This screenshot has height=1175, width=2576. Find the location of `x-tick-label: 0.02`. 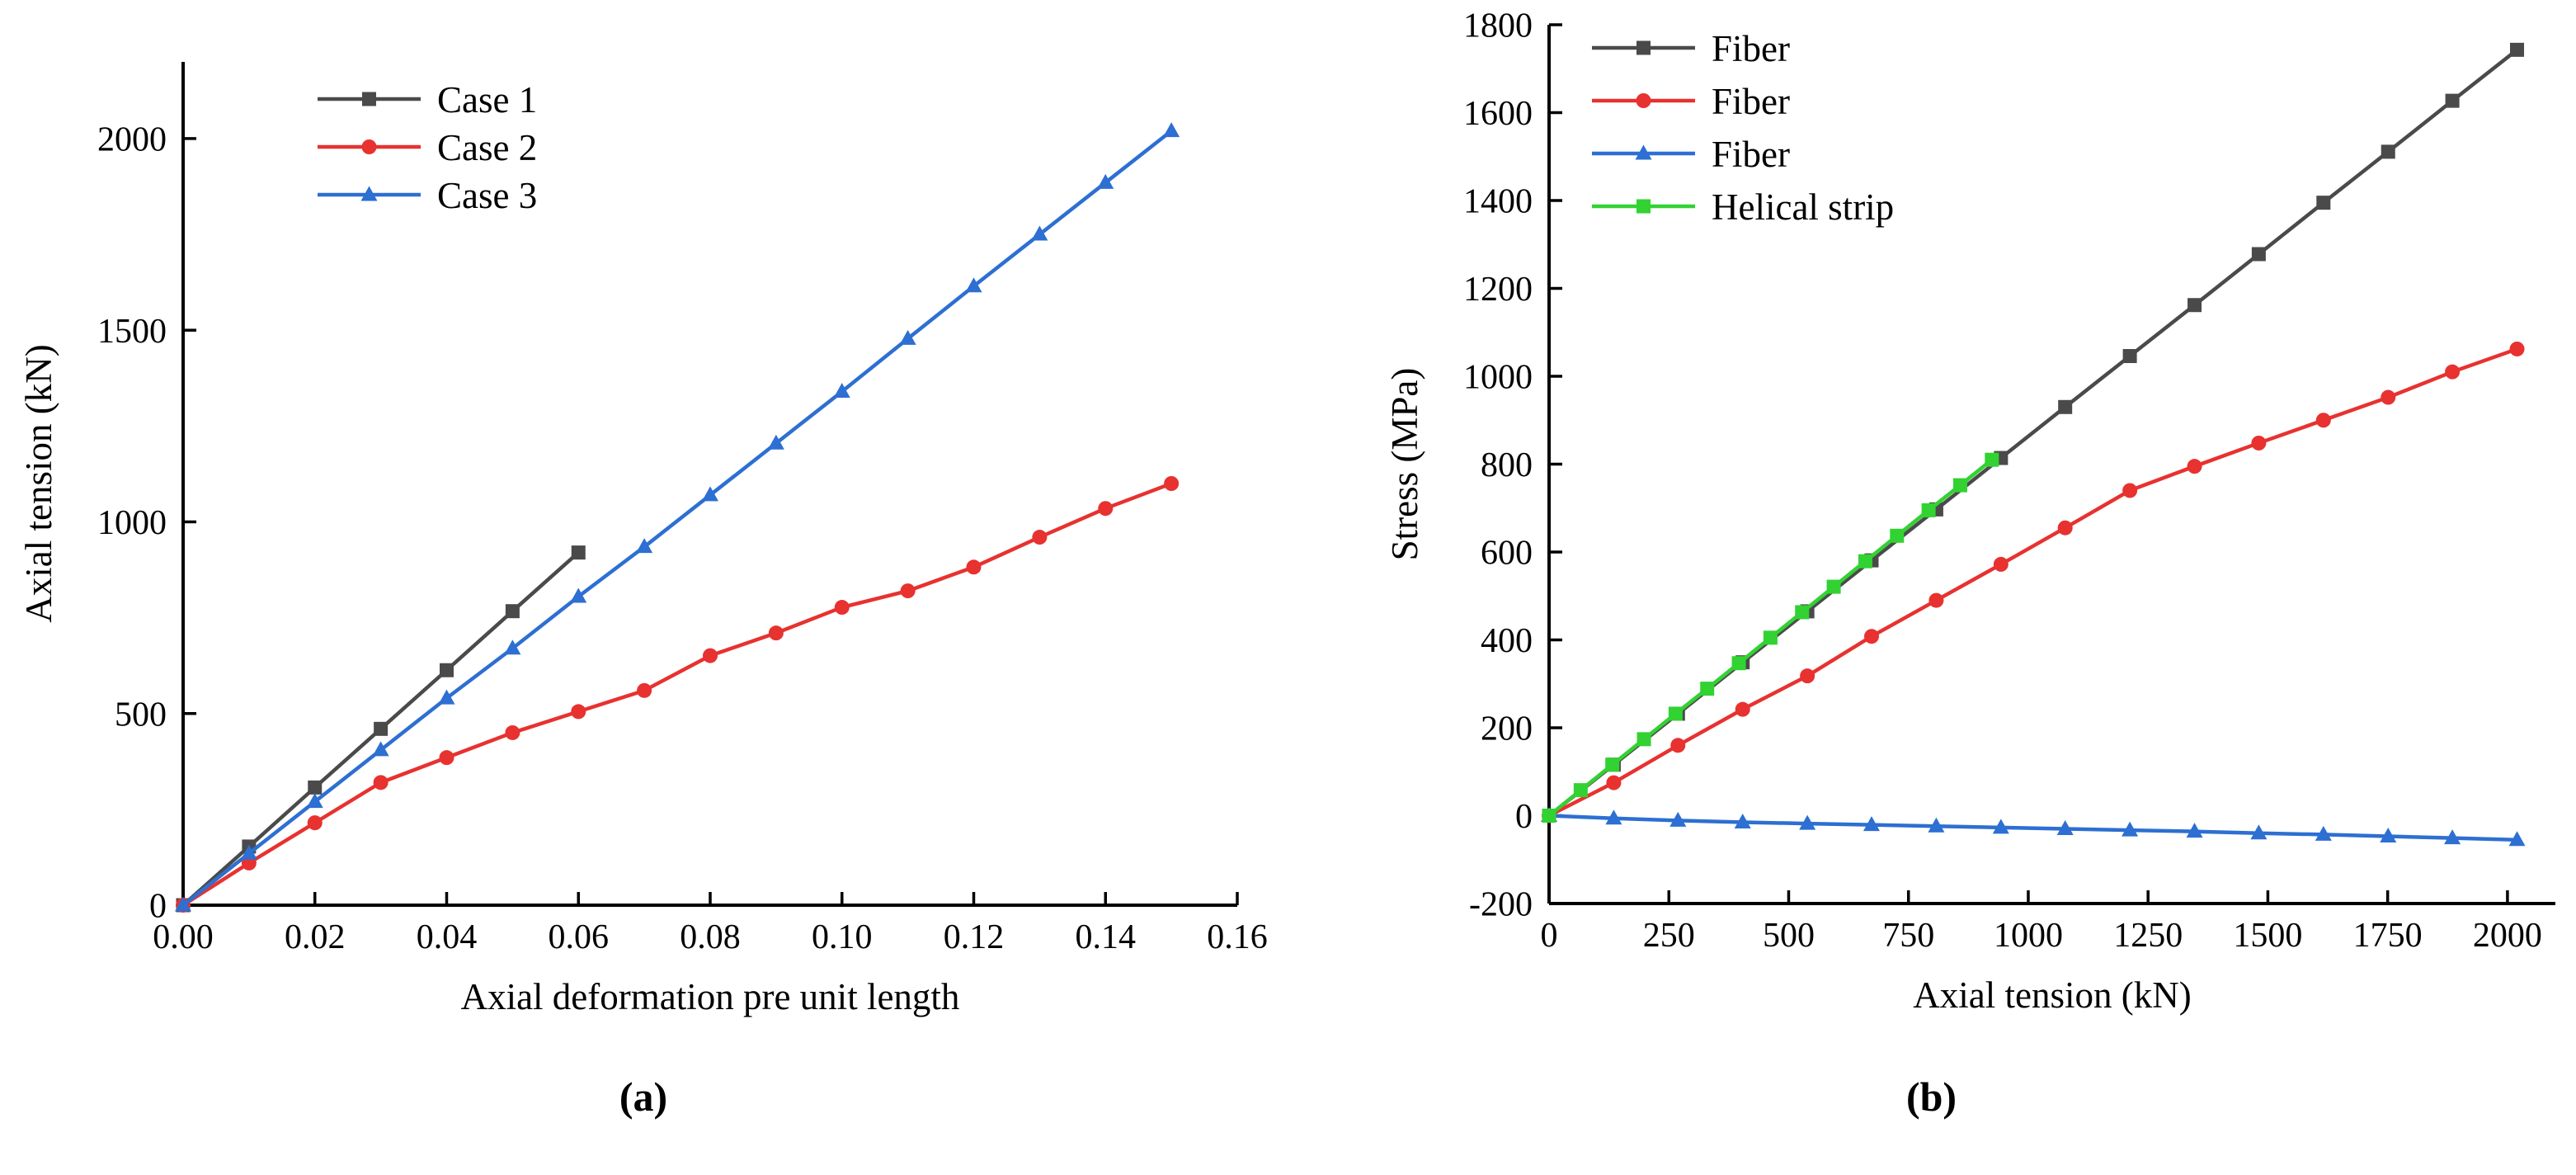

x-tick-label: 0.02 is located at coordinates (316, 937).